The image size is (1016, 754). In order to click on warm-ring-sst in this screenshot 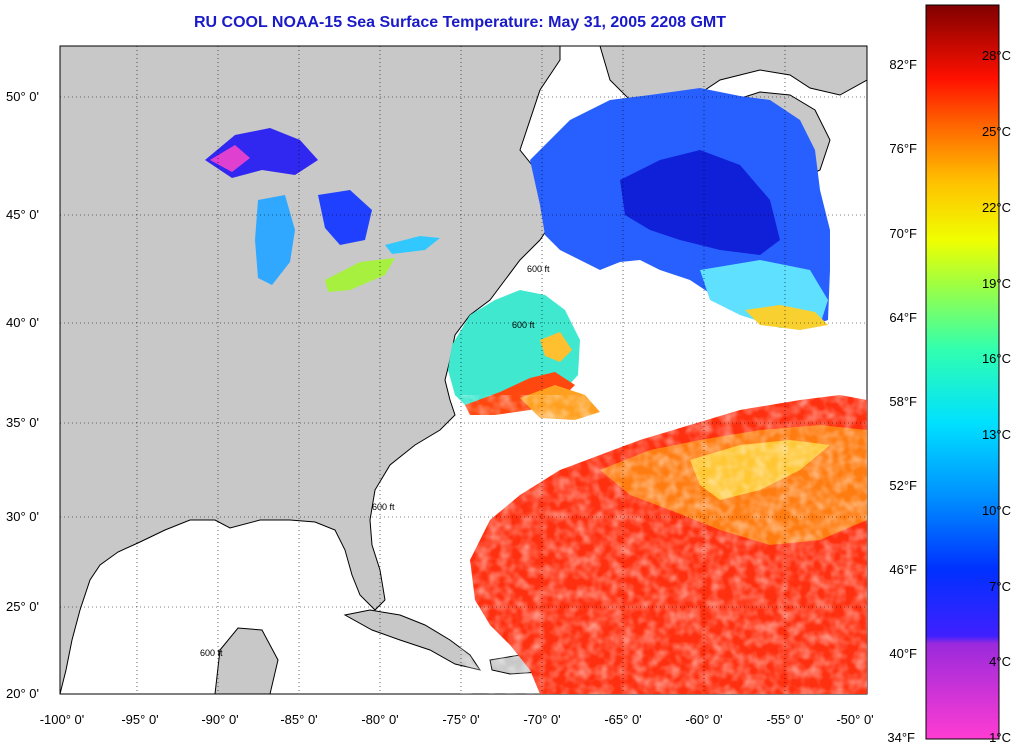, I will do `click(556, 347)`.